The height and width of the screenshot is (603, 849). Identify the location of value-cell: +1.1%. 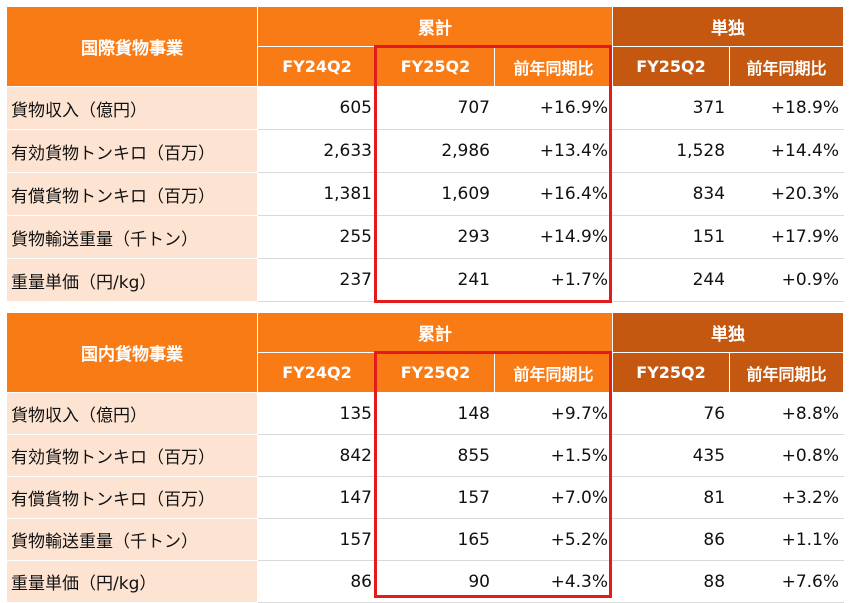
(787, 539).